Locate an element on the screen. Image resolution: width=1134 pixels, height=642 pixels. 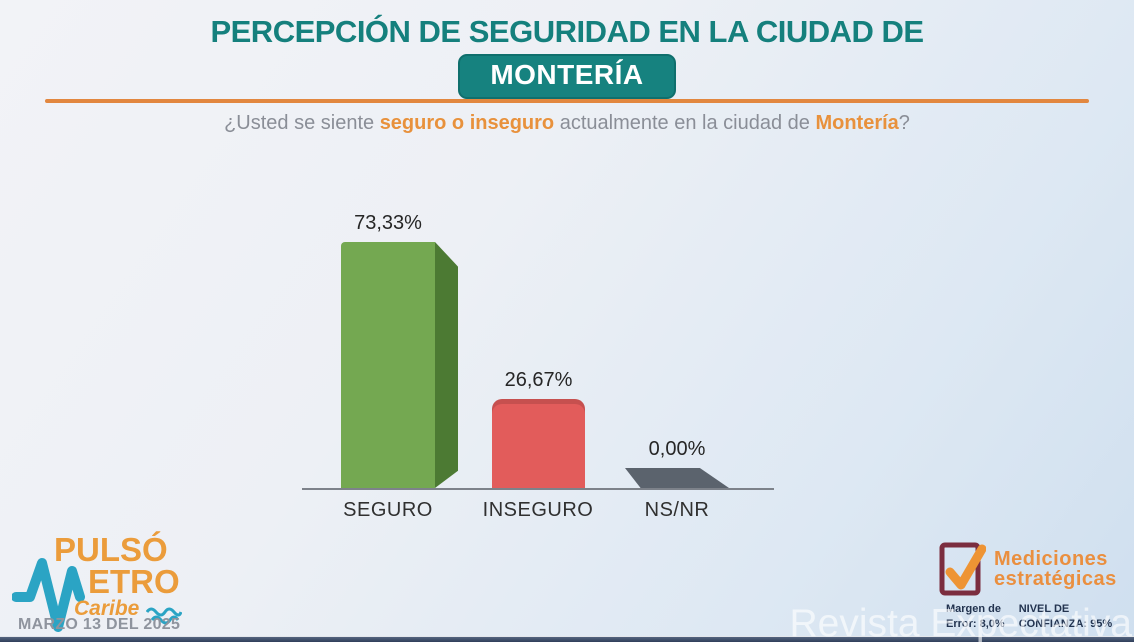
survey-date: MARZO 13 DEL 2025 is located at coordinates (99, 624).